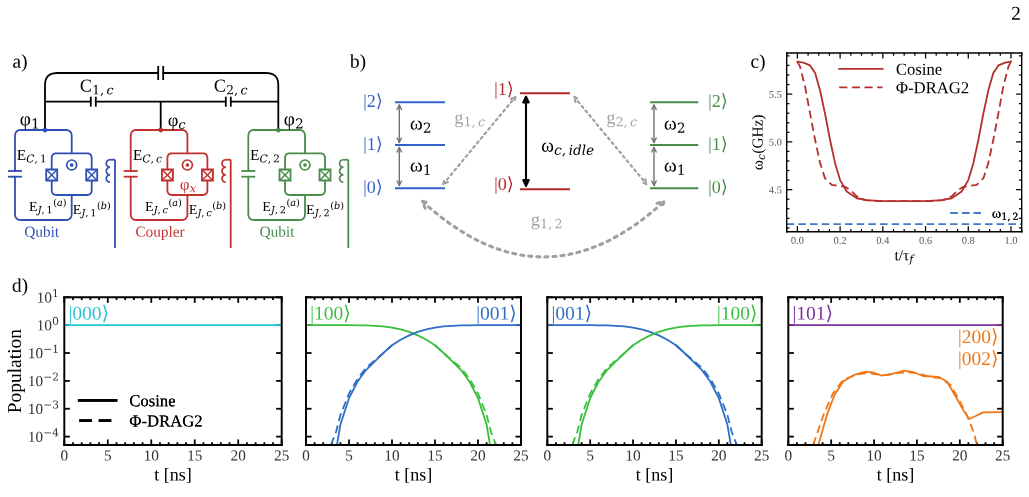 This screenshot has height=497, width=1029. Describe the element at coordinates (281, 207) in the screenshot. I see `text: E$_{J,2}$$^{(a)}$` at that location.